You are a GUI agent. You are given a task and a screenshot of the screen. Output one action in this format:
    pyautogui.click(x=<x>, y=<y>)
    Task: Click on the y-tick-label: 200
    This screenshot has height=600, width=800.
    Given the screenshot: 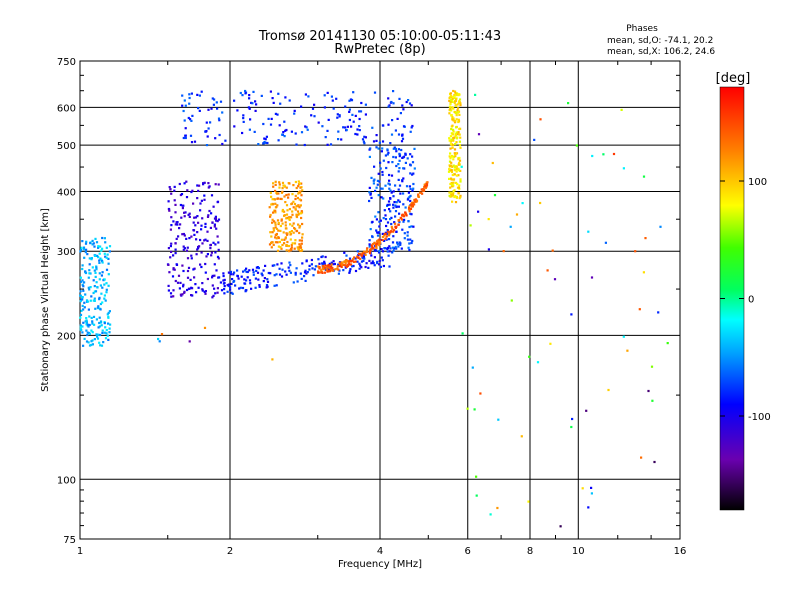 What is the action you would take?
    pyautogui.click(x=66, y=336)
    